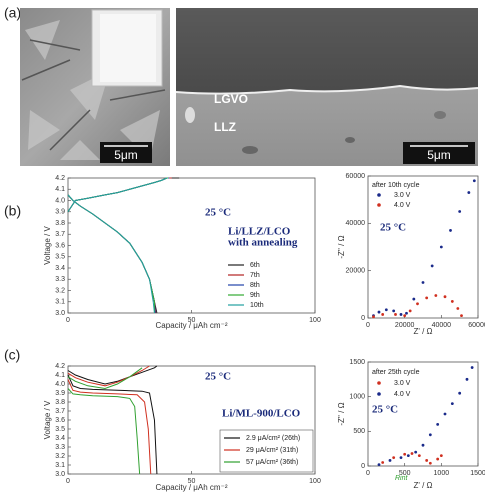  What do you see at coordinates (363, 318) in the screenshot?
I see `y-tick-label: 0` at bounding box center [363, 318].